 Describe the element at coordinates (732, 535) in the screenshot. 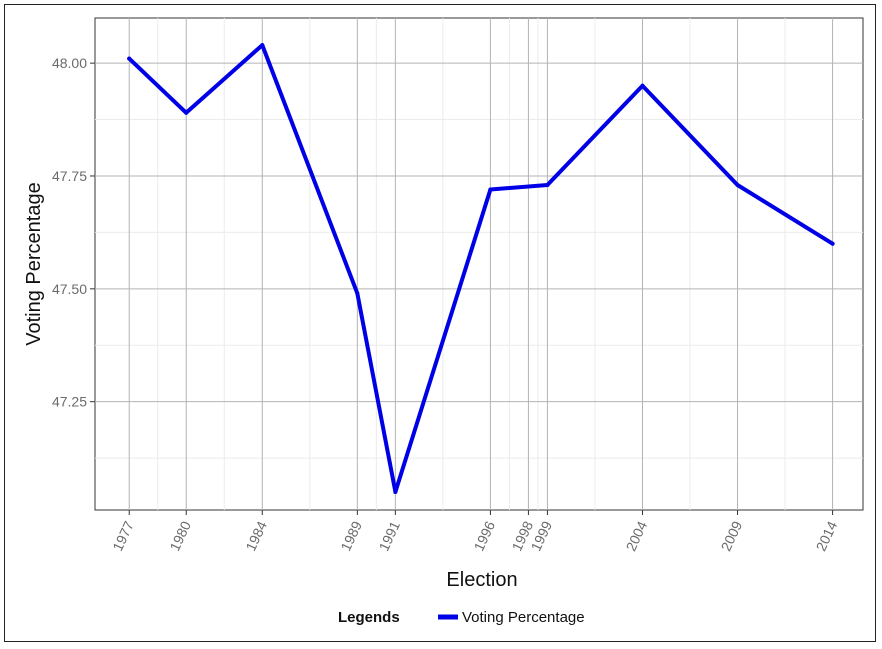

I see `x-tick-label: 2009` at that location.